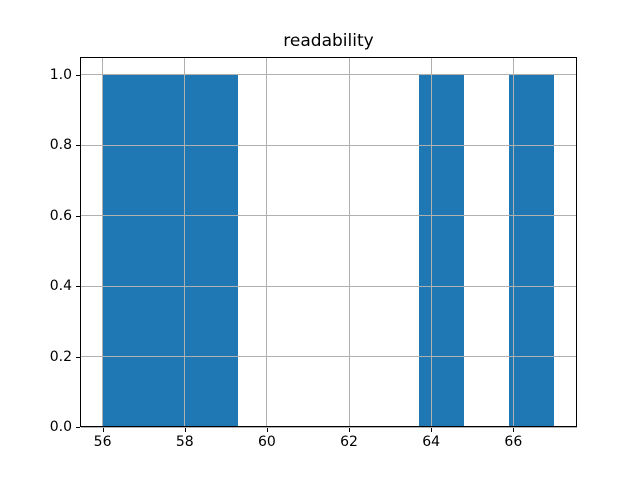  Describe the element at coordinates (60, 215) in the screenshot. I see `y-tick-label: 0.6` at that location.